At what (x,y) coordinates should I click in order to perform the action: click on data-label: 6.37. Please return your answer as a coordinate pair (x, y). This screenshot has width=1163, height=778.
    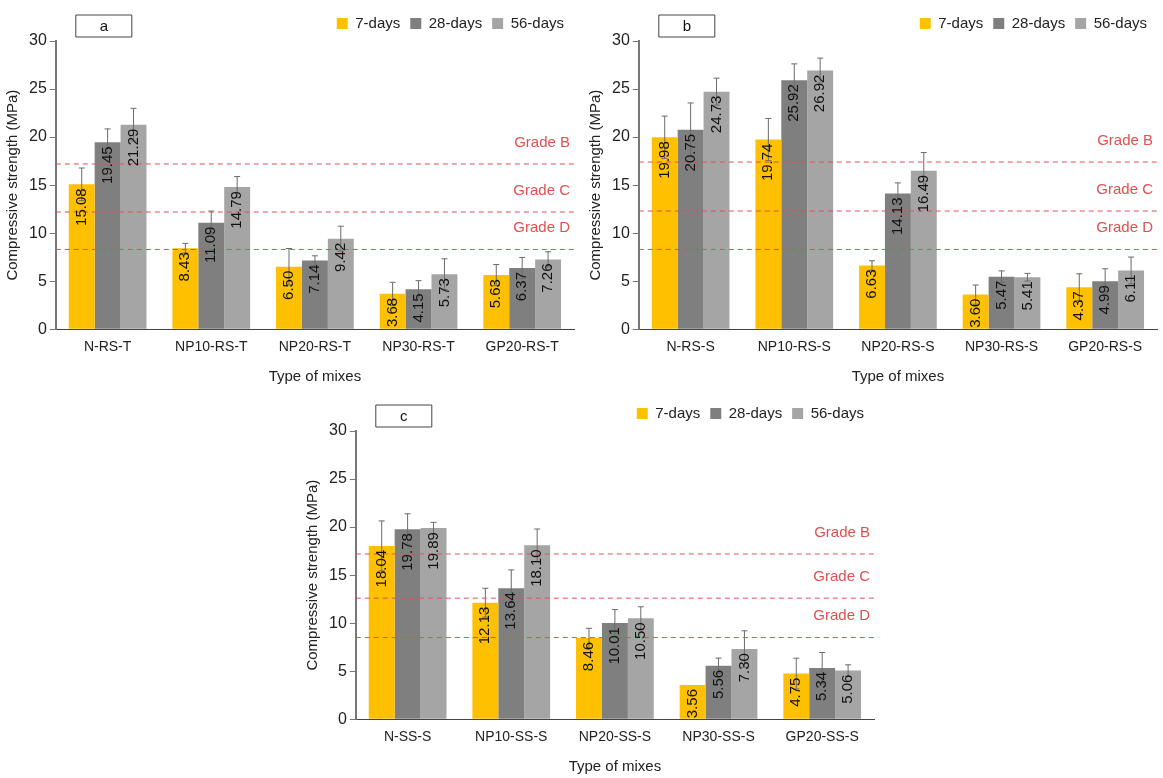
    Looking at the image, I should click on (521, 287).